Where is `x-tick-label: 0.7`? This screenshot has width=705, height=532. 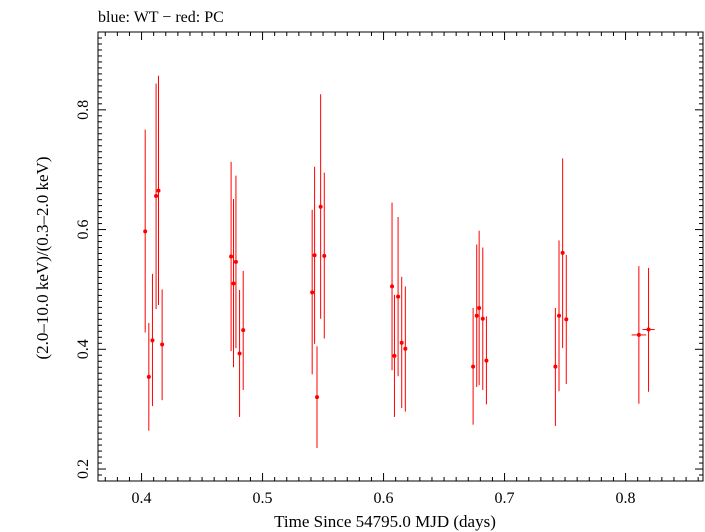 x-tick-label: 0.7 is located at coordinates (505, 498).